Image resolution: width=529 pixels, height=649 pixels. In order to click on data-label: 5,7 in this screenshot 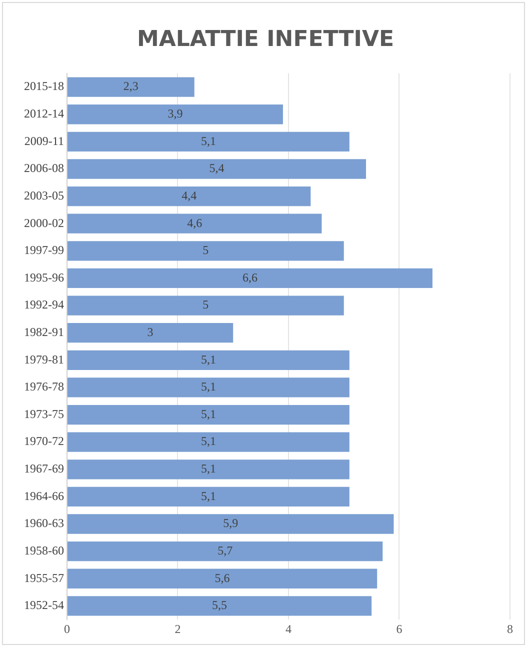, I will do `click(225, 550)`.